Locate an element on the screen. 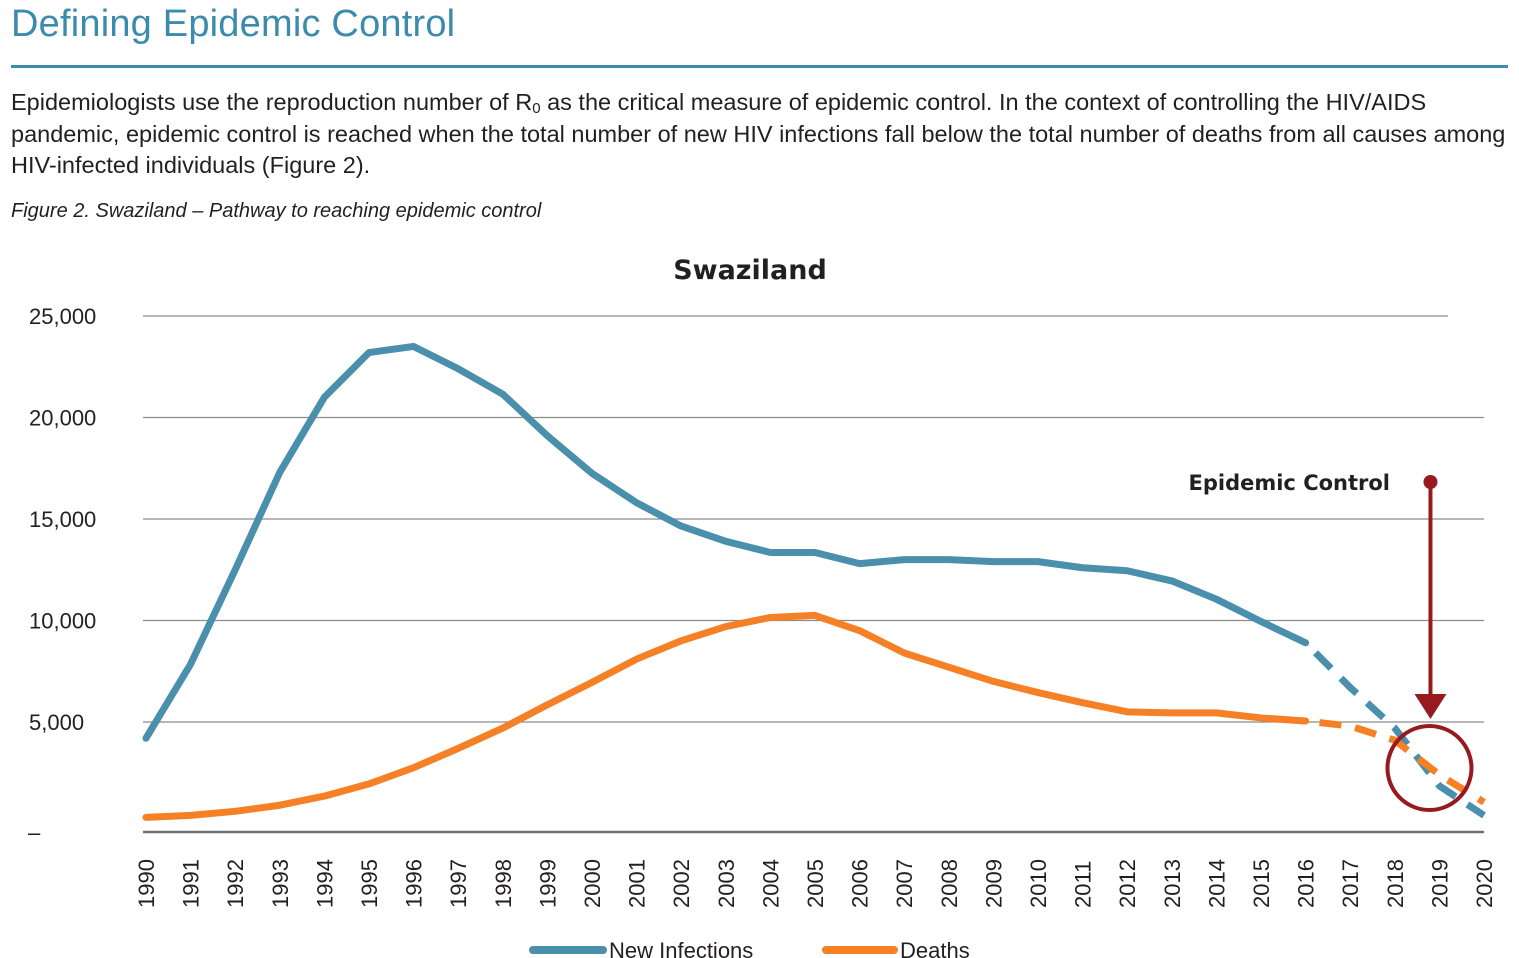 The width and height of the screenshot is (1519, 958). x-tick-label: 1999 is located at coordinates (547, 883).